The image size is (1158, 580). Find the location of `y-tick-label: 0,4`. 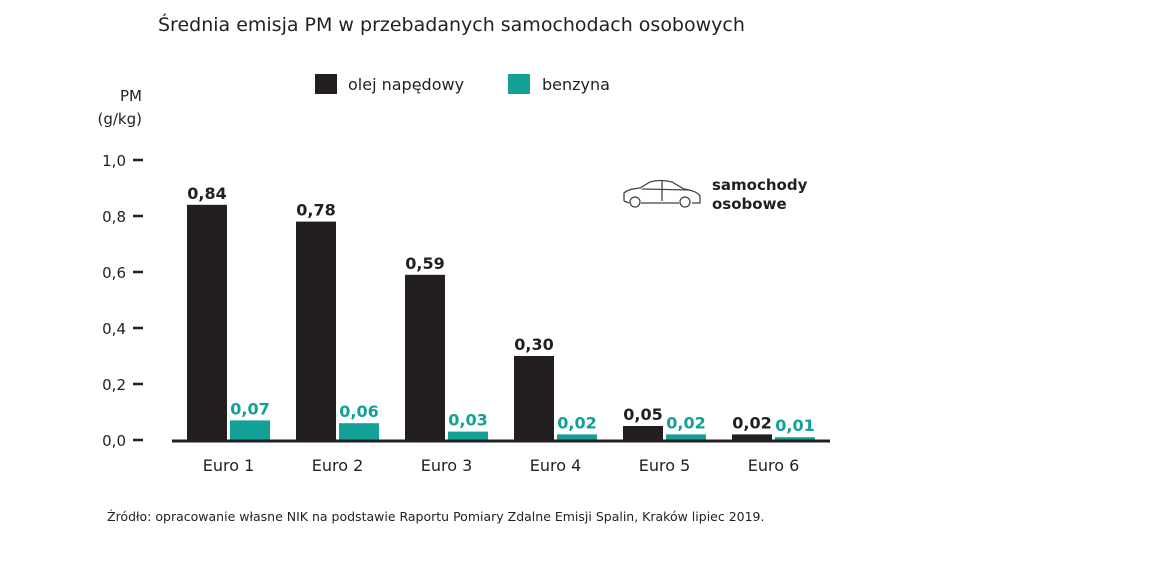

y-tick-label: 0,4 is located at coordinates (114, 329).